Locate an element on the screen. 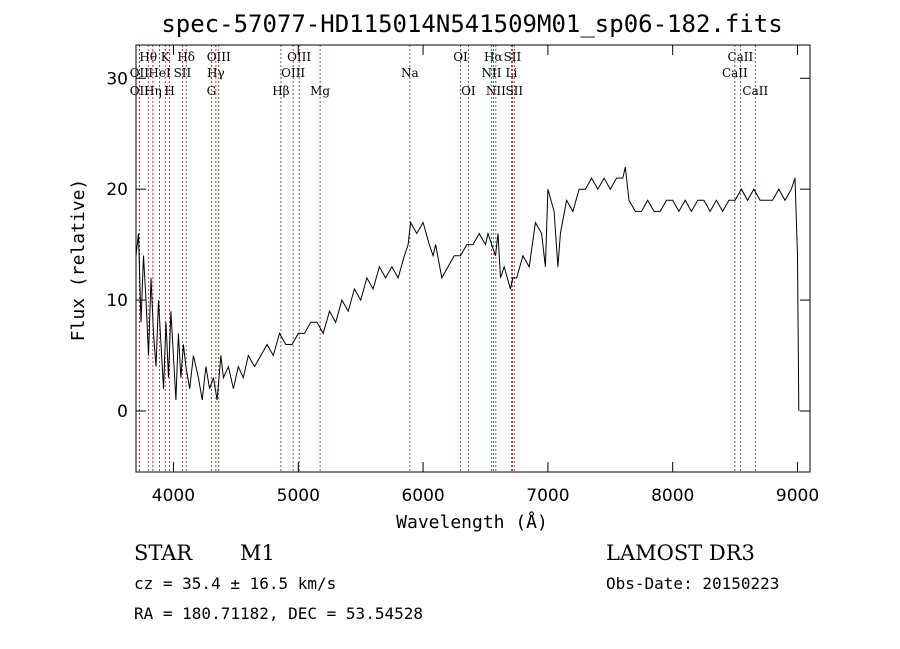 The width and height of the screenshot is (900, 649). x-tick-label-3: 7000 is located at coordinates (547, 496).